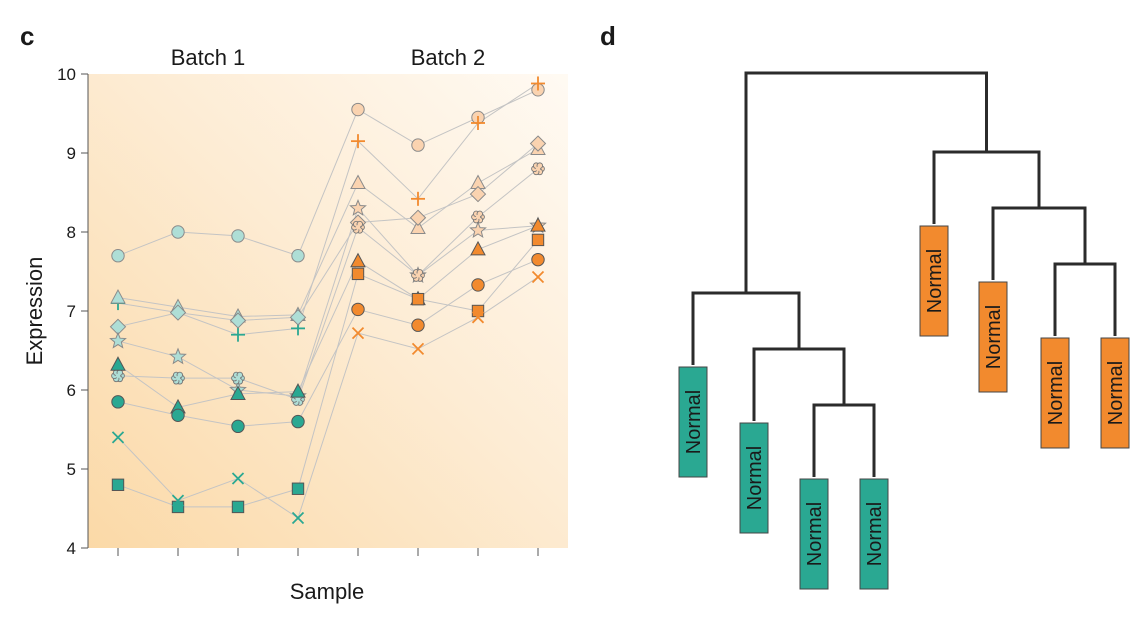 The width and height of the screenshot is (1146, 620). Describe the element at coordinates (27, 36) in the screenshot. I see `panel-letter-c: c` at that location.